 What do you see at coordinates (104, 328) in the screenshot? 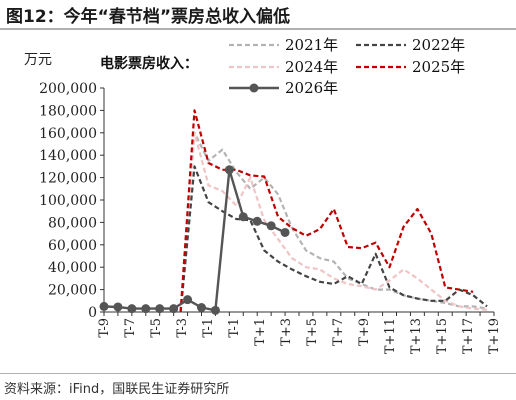
I see `x-tick-label: T-9` at bounding box center [104, 328].